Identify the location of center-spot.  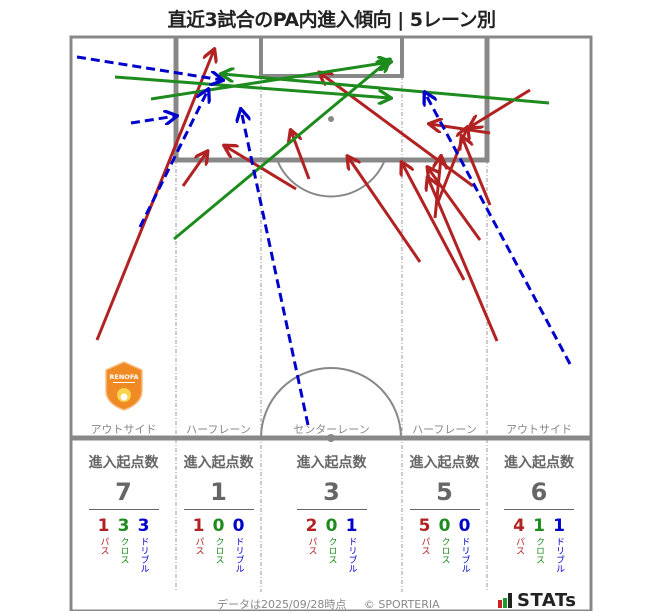
(331, 438).